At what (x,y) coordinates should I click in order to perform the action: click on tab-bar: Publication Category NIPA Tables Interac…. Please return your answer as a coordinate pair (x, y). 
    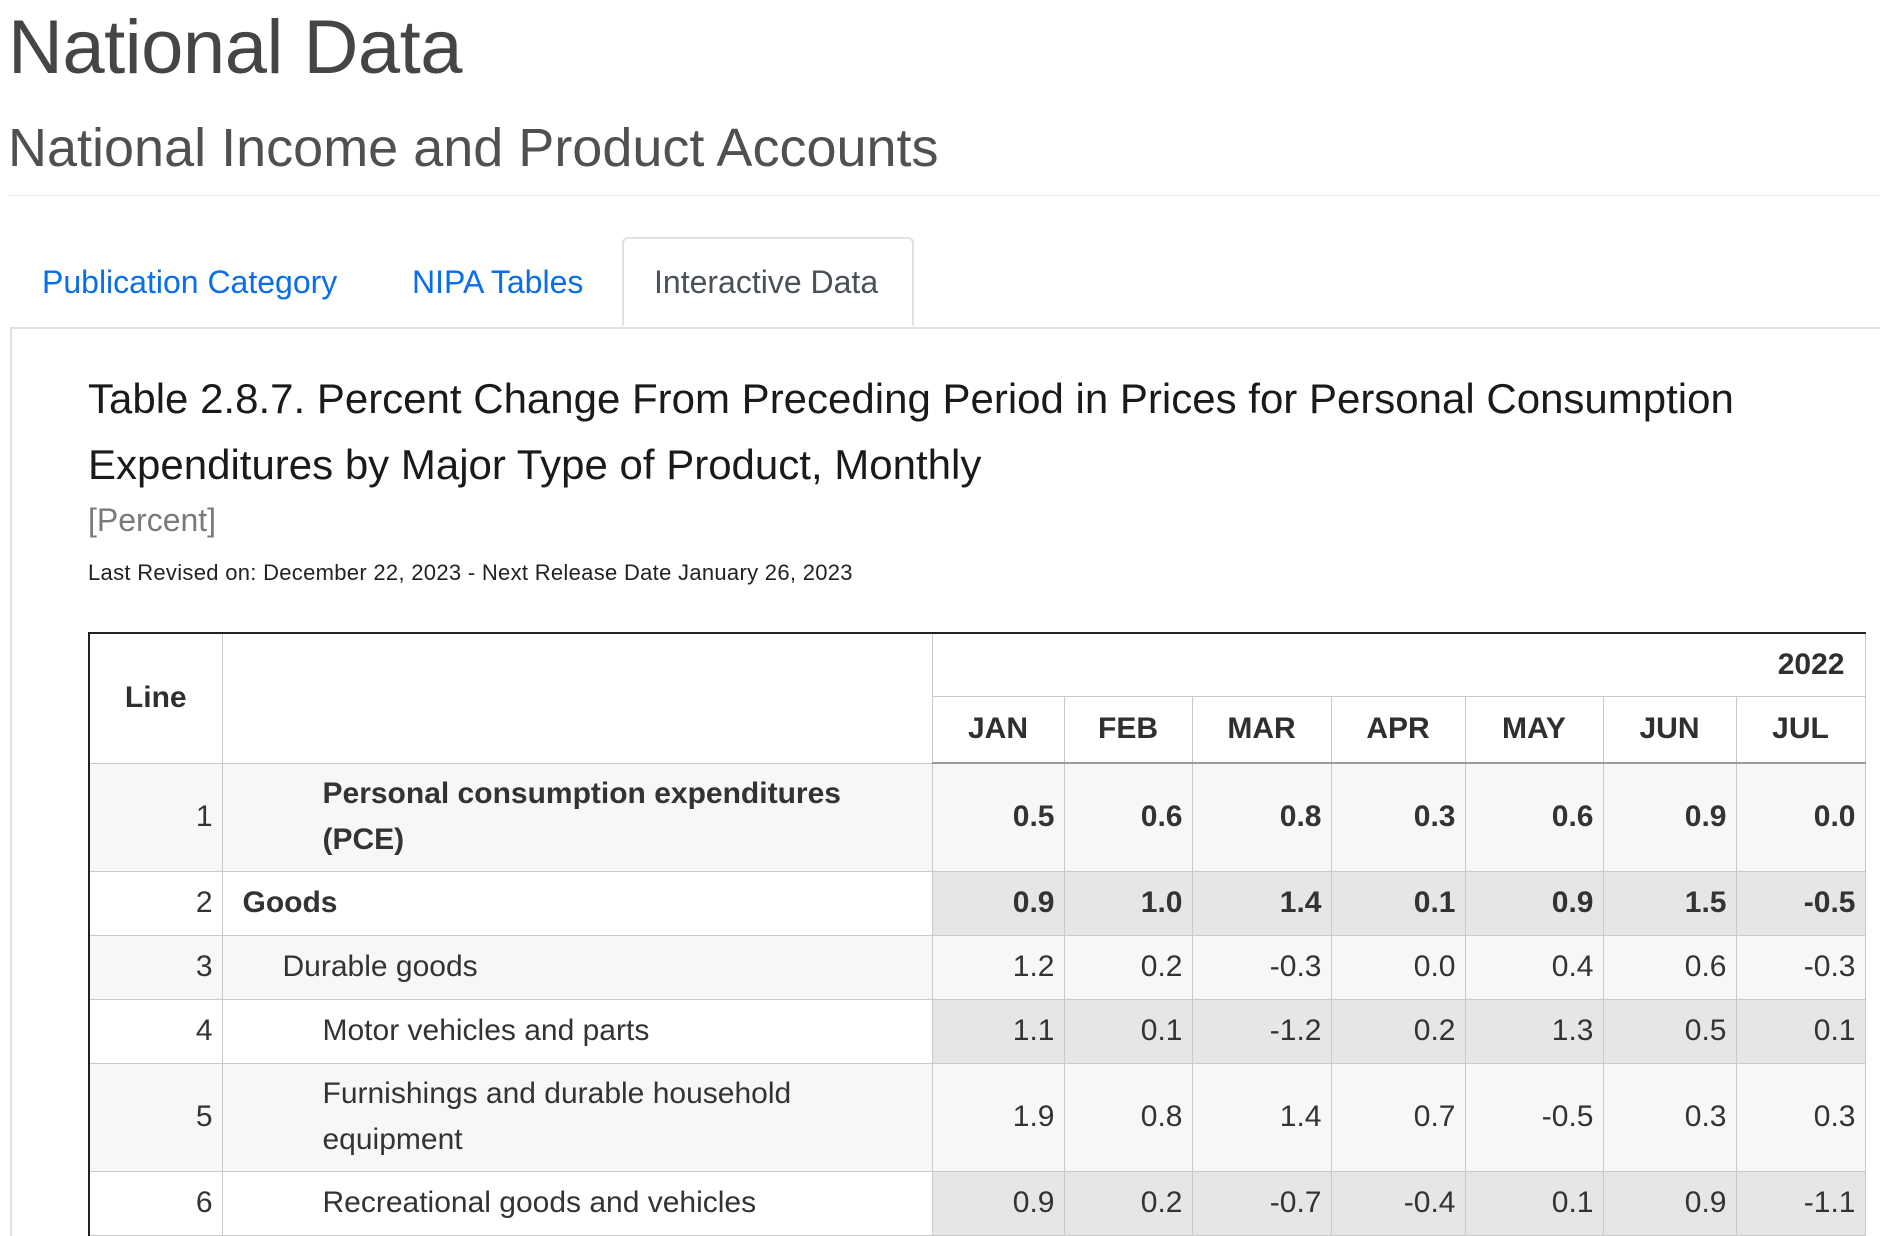
    Looking at the image, I should click on (945, 283).